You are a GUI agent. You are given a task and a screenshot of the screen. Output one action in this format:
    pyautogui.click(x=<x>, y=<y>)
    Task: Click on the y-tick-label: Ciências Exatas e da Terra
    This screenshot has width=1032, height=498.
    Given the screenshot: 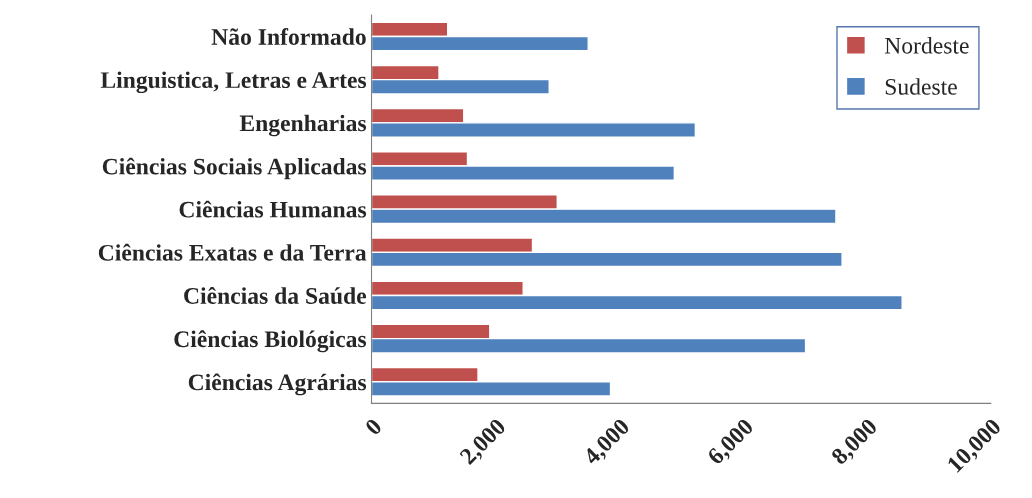 What is the action you would take?
    pyautogui.click(x=232, y=252)
    